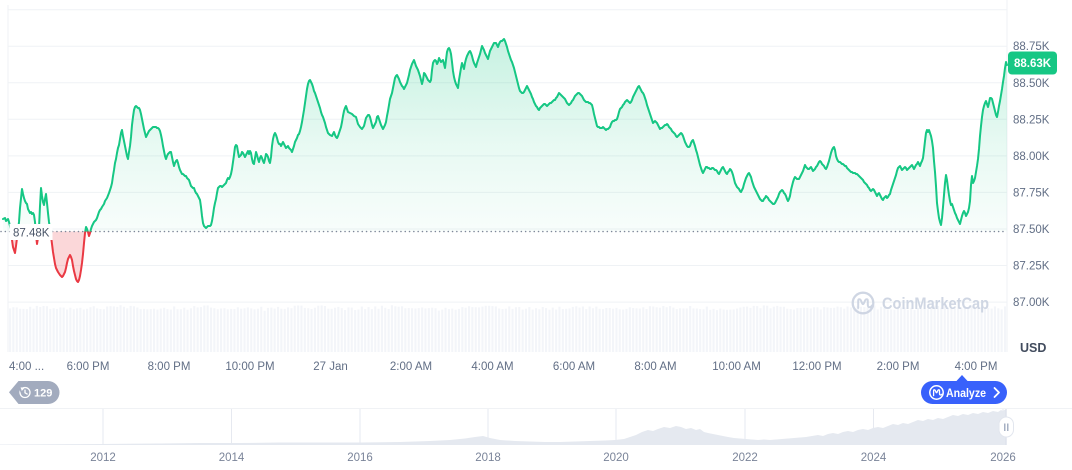 This screenshot has width=1072, height=470. What do you see at coordinates (736, 367) in the screenshot?
I see `svg-text: 10:00 AM` at bounding box center [736, 367].